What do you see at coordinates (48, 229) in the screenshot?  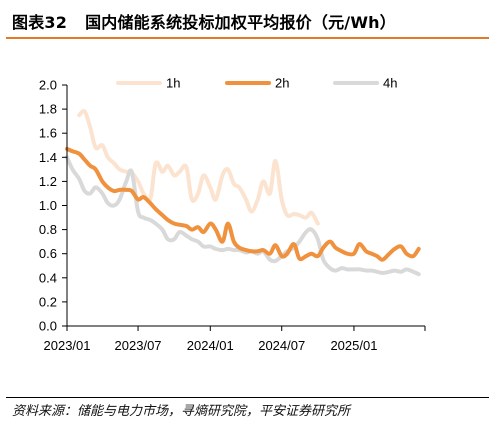 I see `y-tick-label: 0.8` at bounding box center [48, 229].